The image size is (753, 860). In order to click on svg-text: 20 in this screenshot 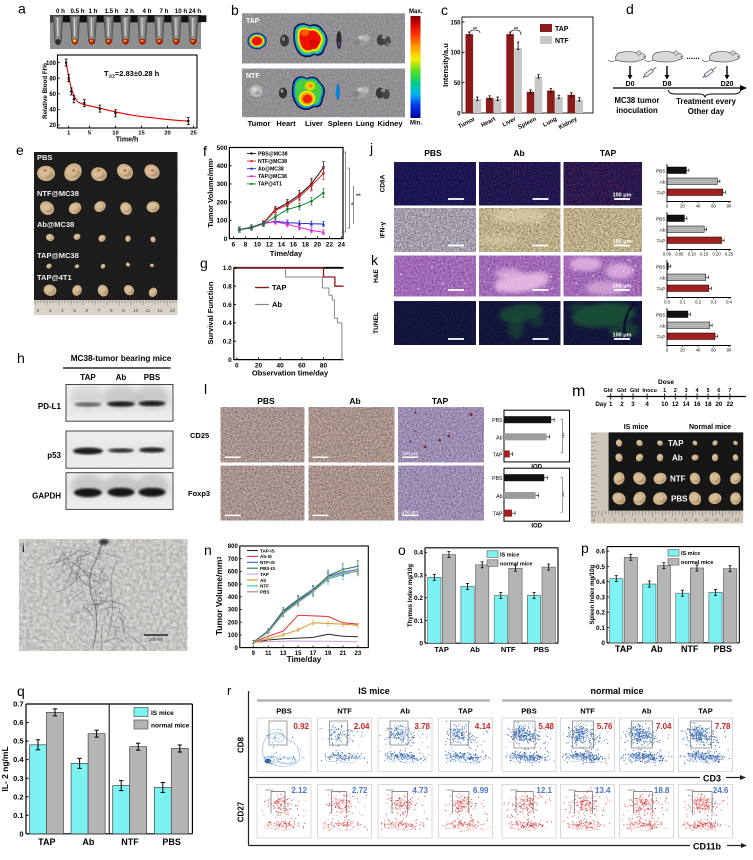, I will do `click(259, 366)`.